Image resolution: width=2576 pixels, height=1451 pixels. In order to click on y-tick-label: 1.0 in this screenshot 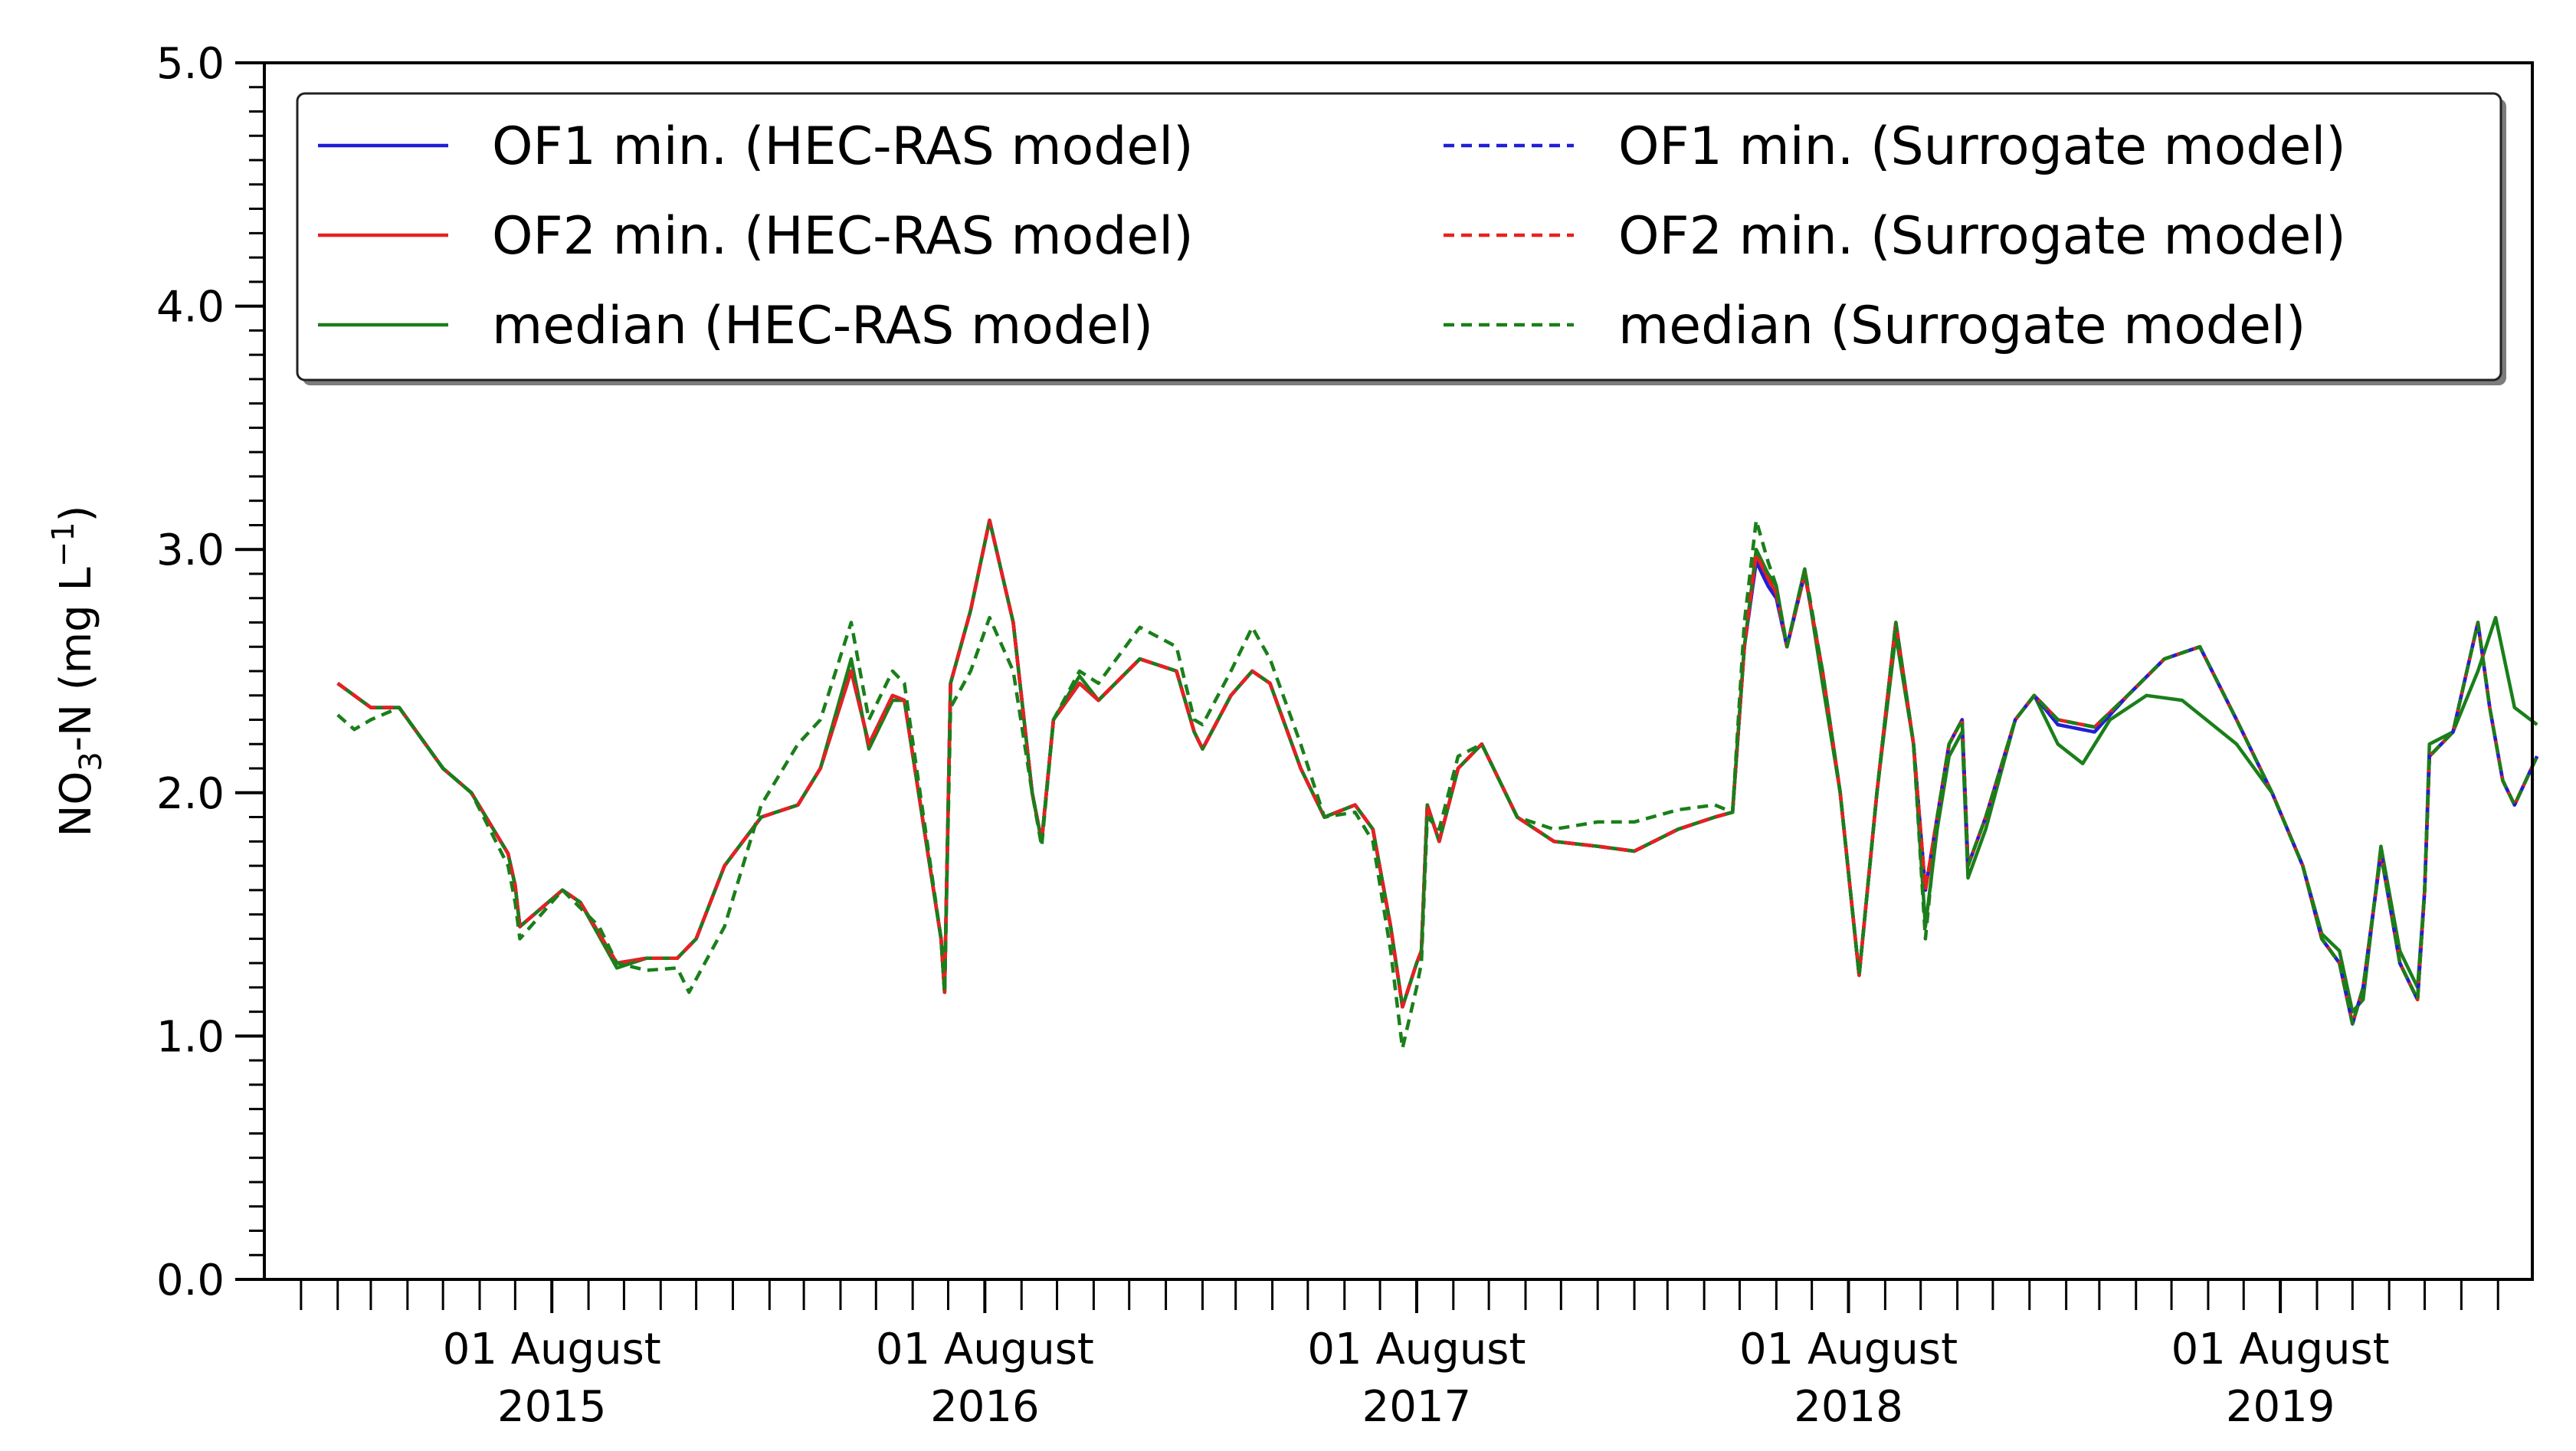, I will do `click(190, 1037)`.